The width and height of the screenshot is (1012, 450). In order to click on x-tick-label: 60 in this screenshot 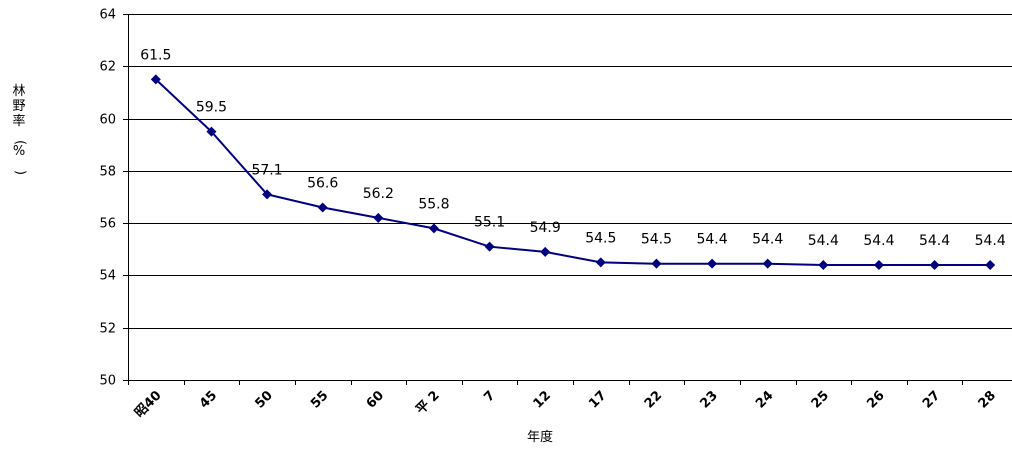, I will do `click(375, 399)`.